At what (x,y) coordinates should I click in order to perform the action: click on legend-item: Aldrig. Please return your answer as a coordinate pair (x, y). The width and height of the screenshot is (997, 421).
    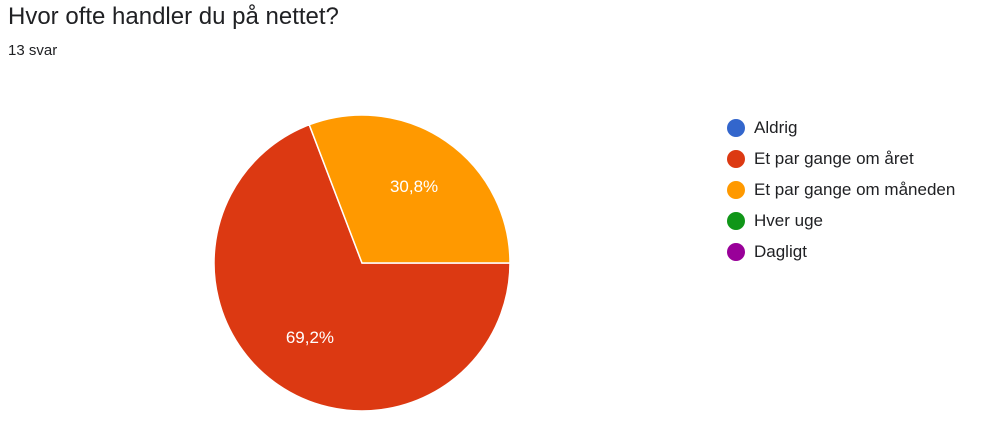
    Looking at the image, I should click on (841, 127).